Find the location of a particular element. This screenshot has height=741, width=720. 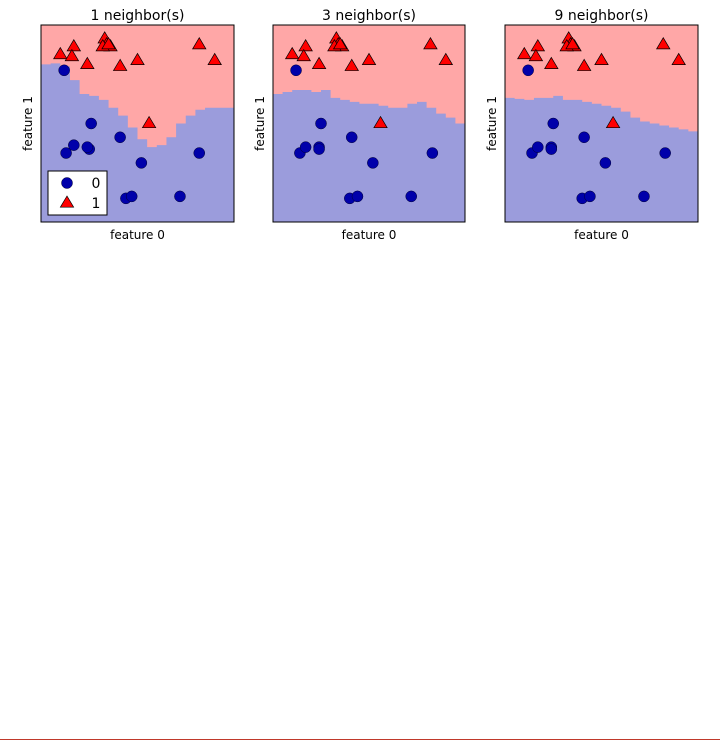

chart-title: 9 neighbor(s) is located at coordinates (602, 16).